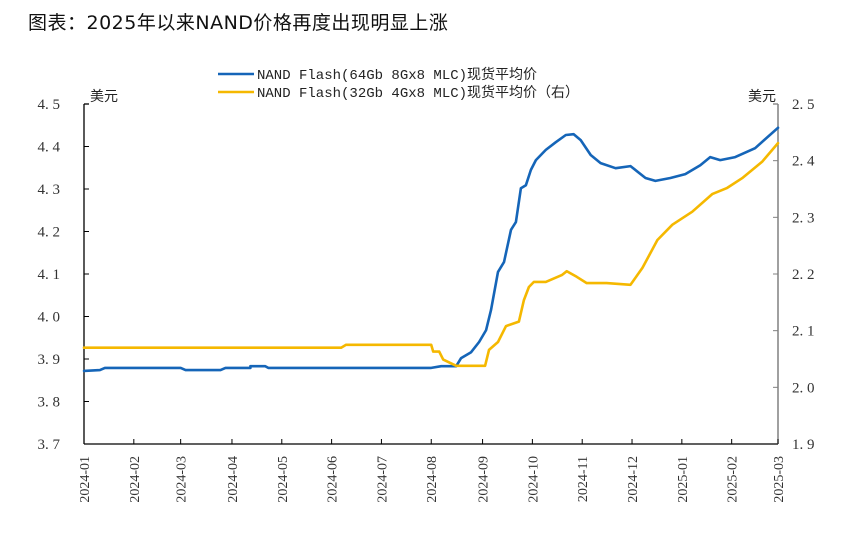 The width and height of the screenshot is (846, 541). Describe the element at coordinates (182, 479) in the screenshot. I see `x-tick-label: 2024-03` at that location.